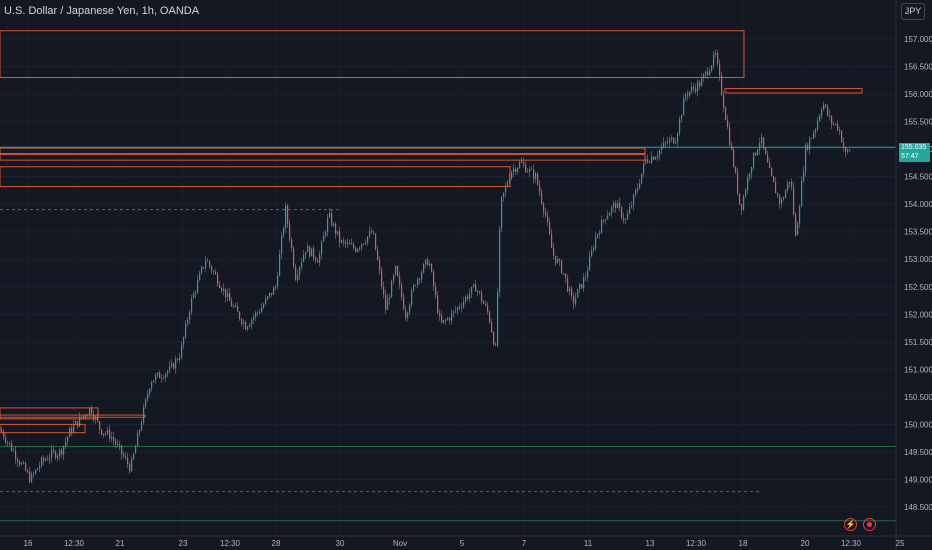 Image resolution: width=932 pixels, height=550 pixels. I want to click on record-icon, so click(869, 524).